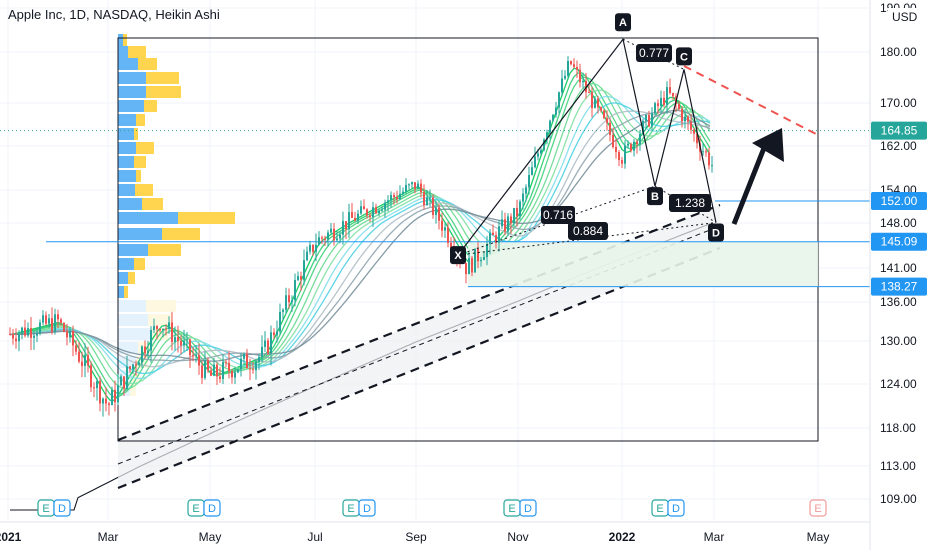 The image size is (932, 550). What do you see at coordinates (716, 232) in the screenshot?
I see `point-marker-d` at bounding box center [716, 232].